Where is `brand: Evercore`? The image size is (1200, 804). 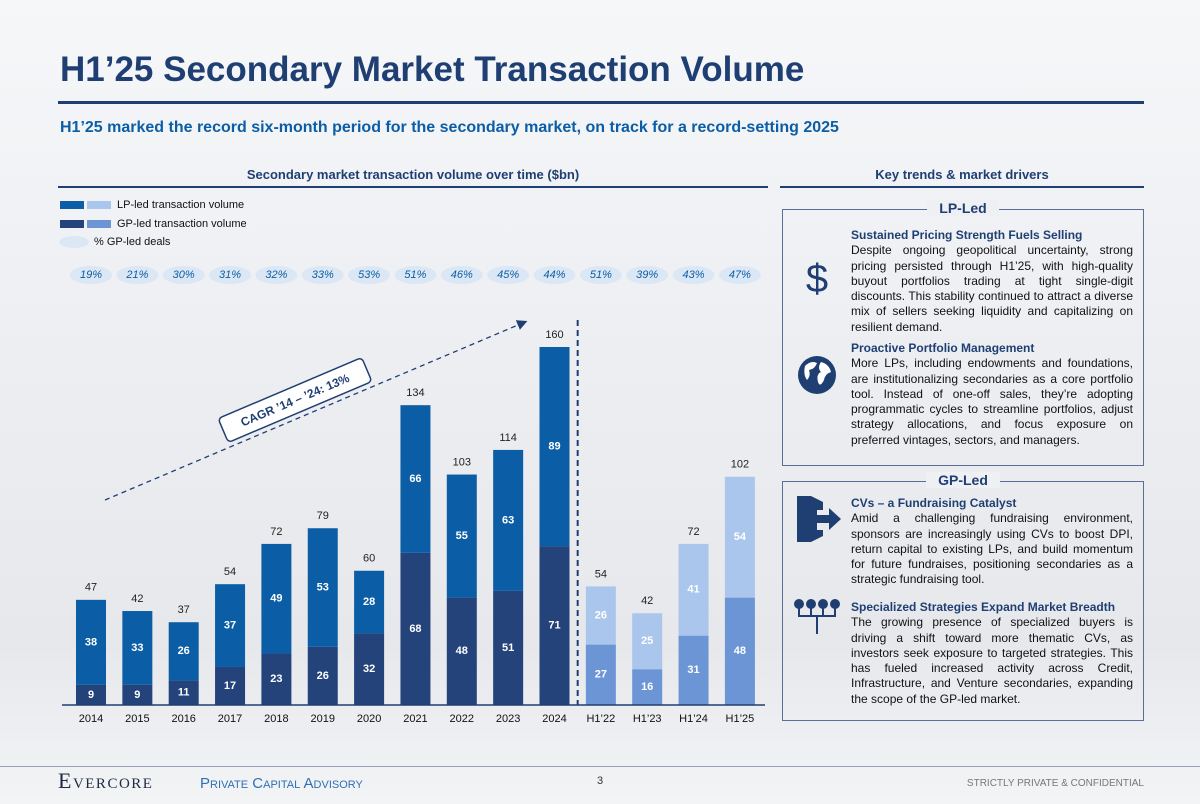
brand: Evercore is located at coordinates (106, 780).